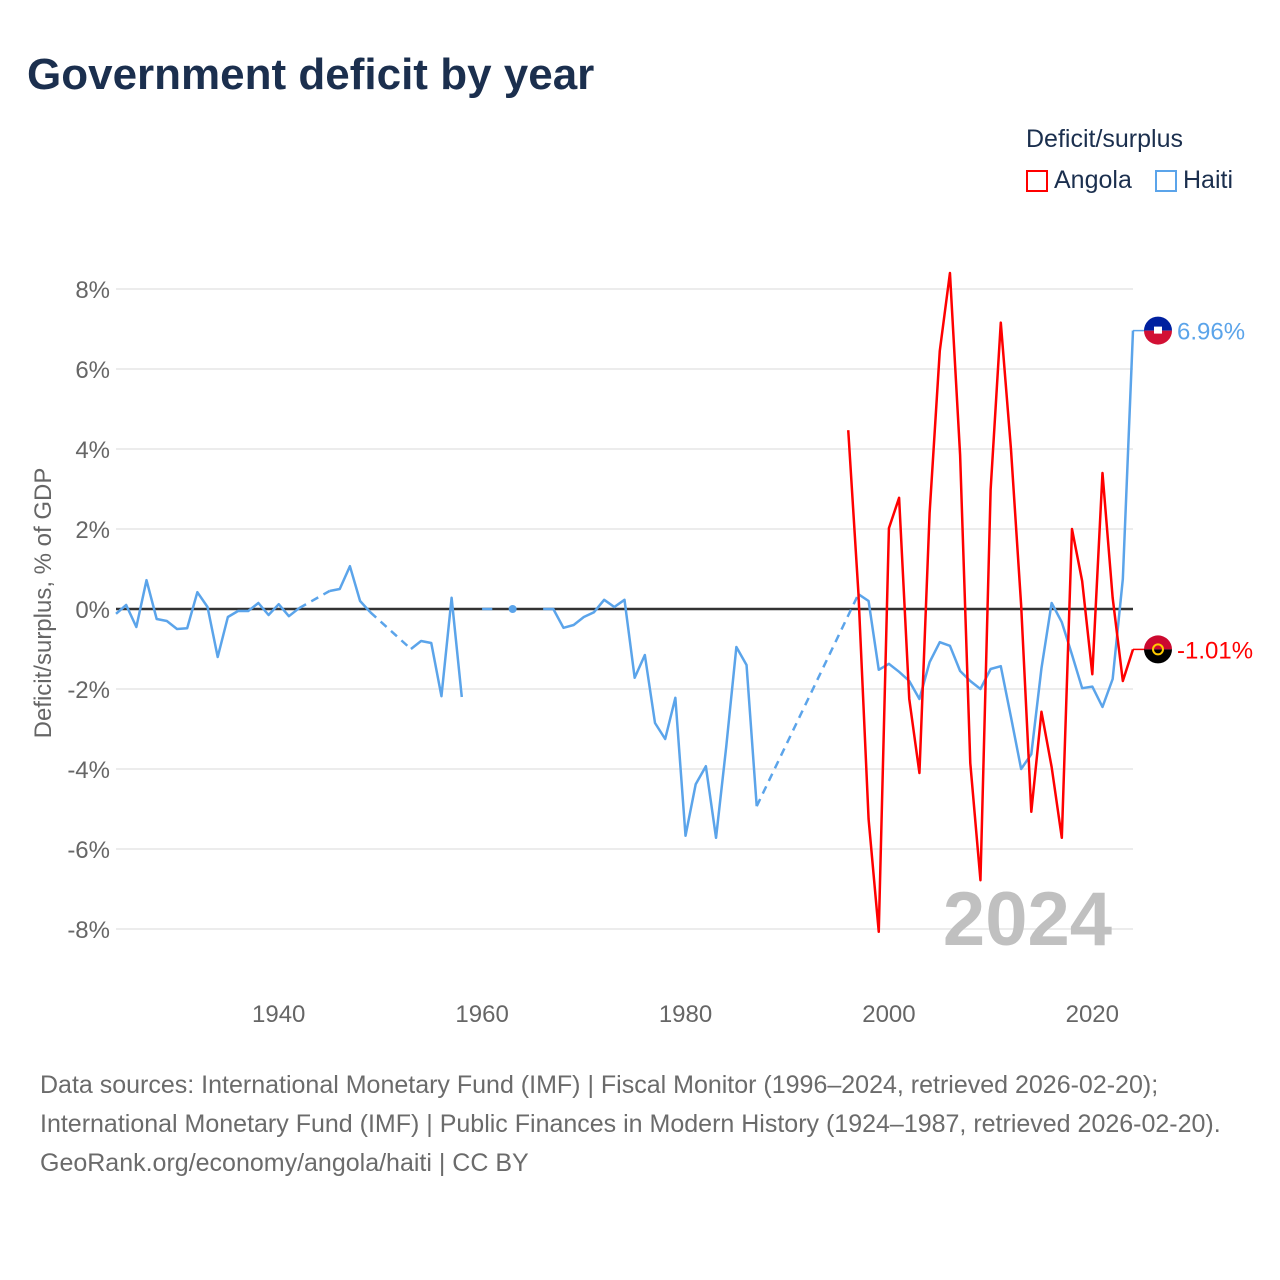 This screenshot has height=1280, width=1280. What do you see at coordinates (685, 1014) in the screenshot?
I see `x-tick-label: 1980` at bounding box center [685, 1014].